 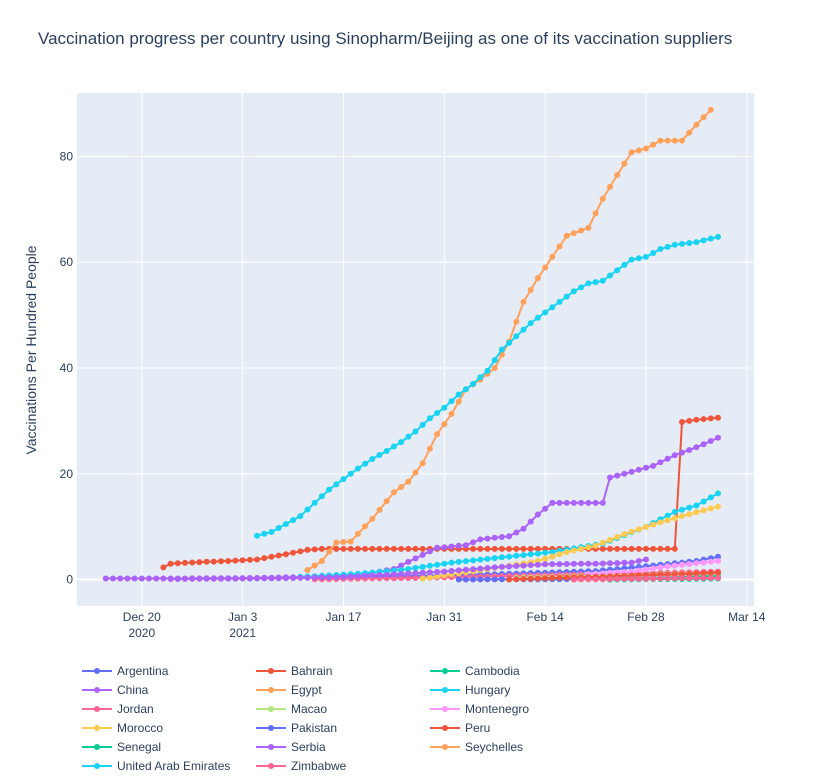 I want to click on legend-item-jordan: Jordan, so click(x=118, y=709).